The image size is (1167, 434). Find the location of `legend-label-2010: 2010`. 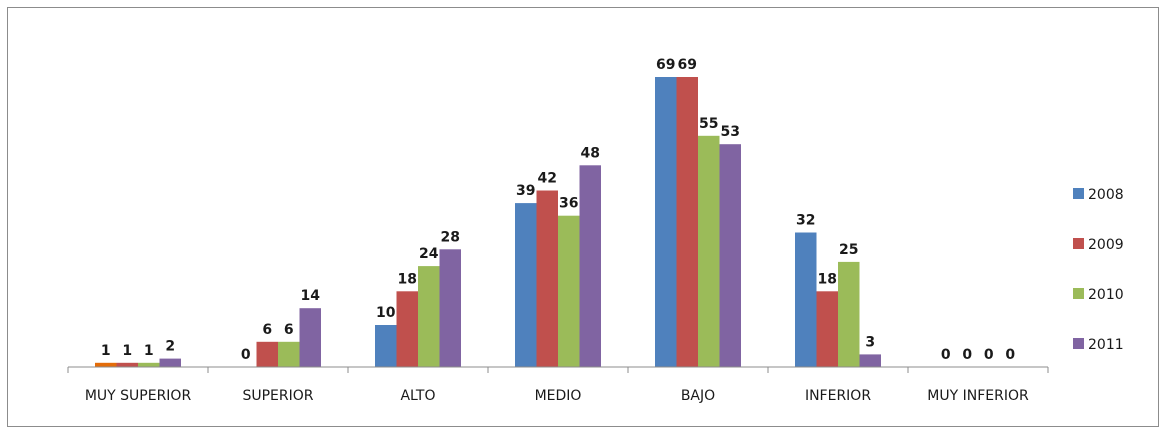

legend-label-2010: 2010 is located at coordinates (1106, 295).